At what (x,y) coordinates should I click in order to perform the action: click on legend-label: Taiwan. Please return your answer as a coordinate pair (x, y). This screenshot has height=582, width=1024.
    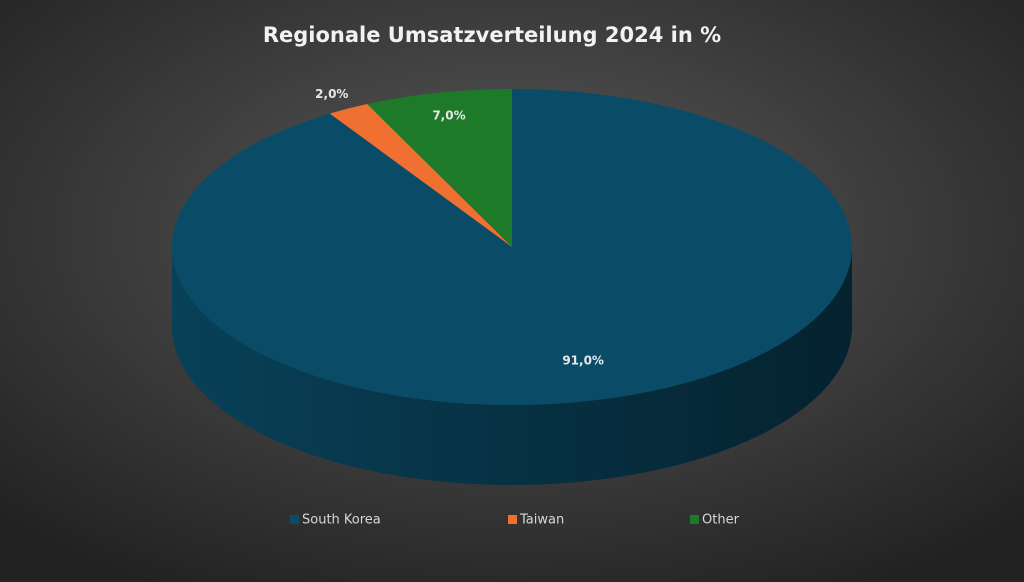
    Looking at the image, I should click on (541, 520).